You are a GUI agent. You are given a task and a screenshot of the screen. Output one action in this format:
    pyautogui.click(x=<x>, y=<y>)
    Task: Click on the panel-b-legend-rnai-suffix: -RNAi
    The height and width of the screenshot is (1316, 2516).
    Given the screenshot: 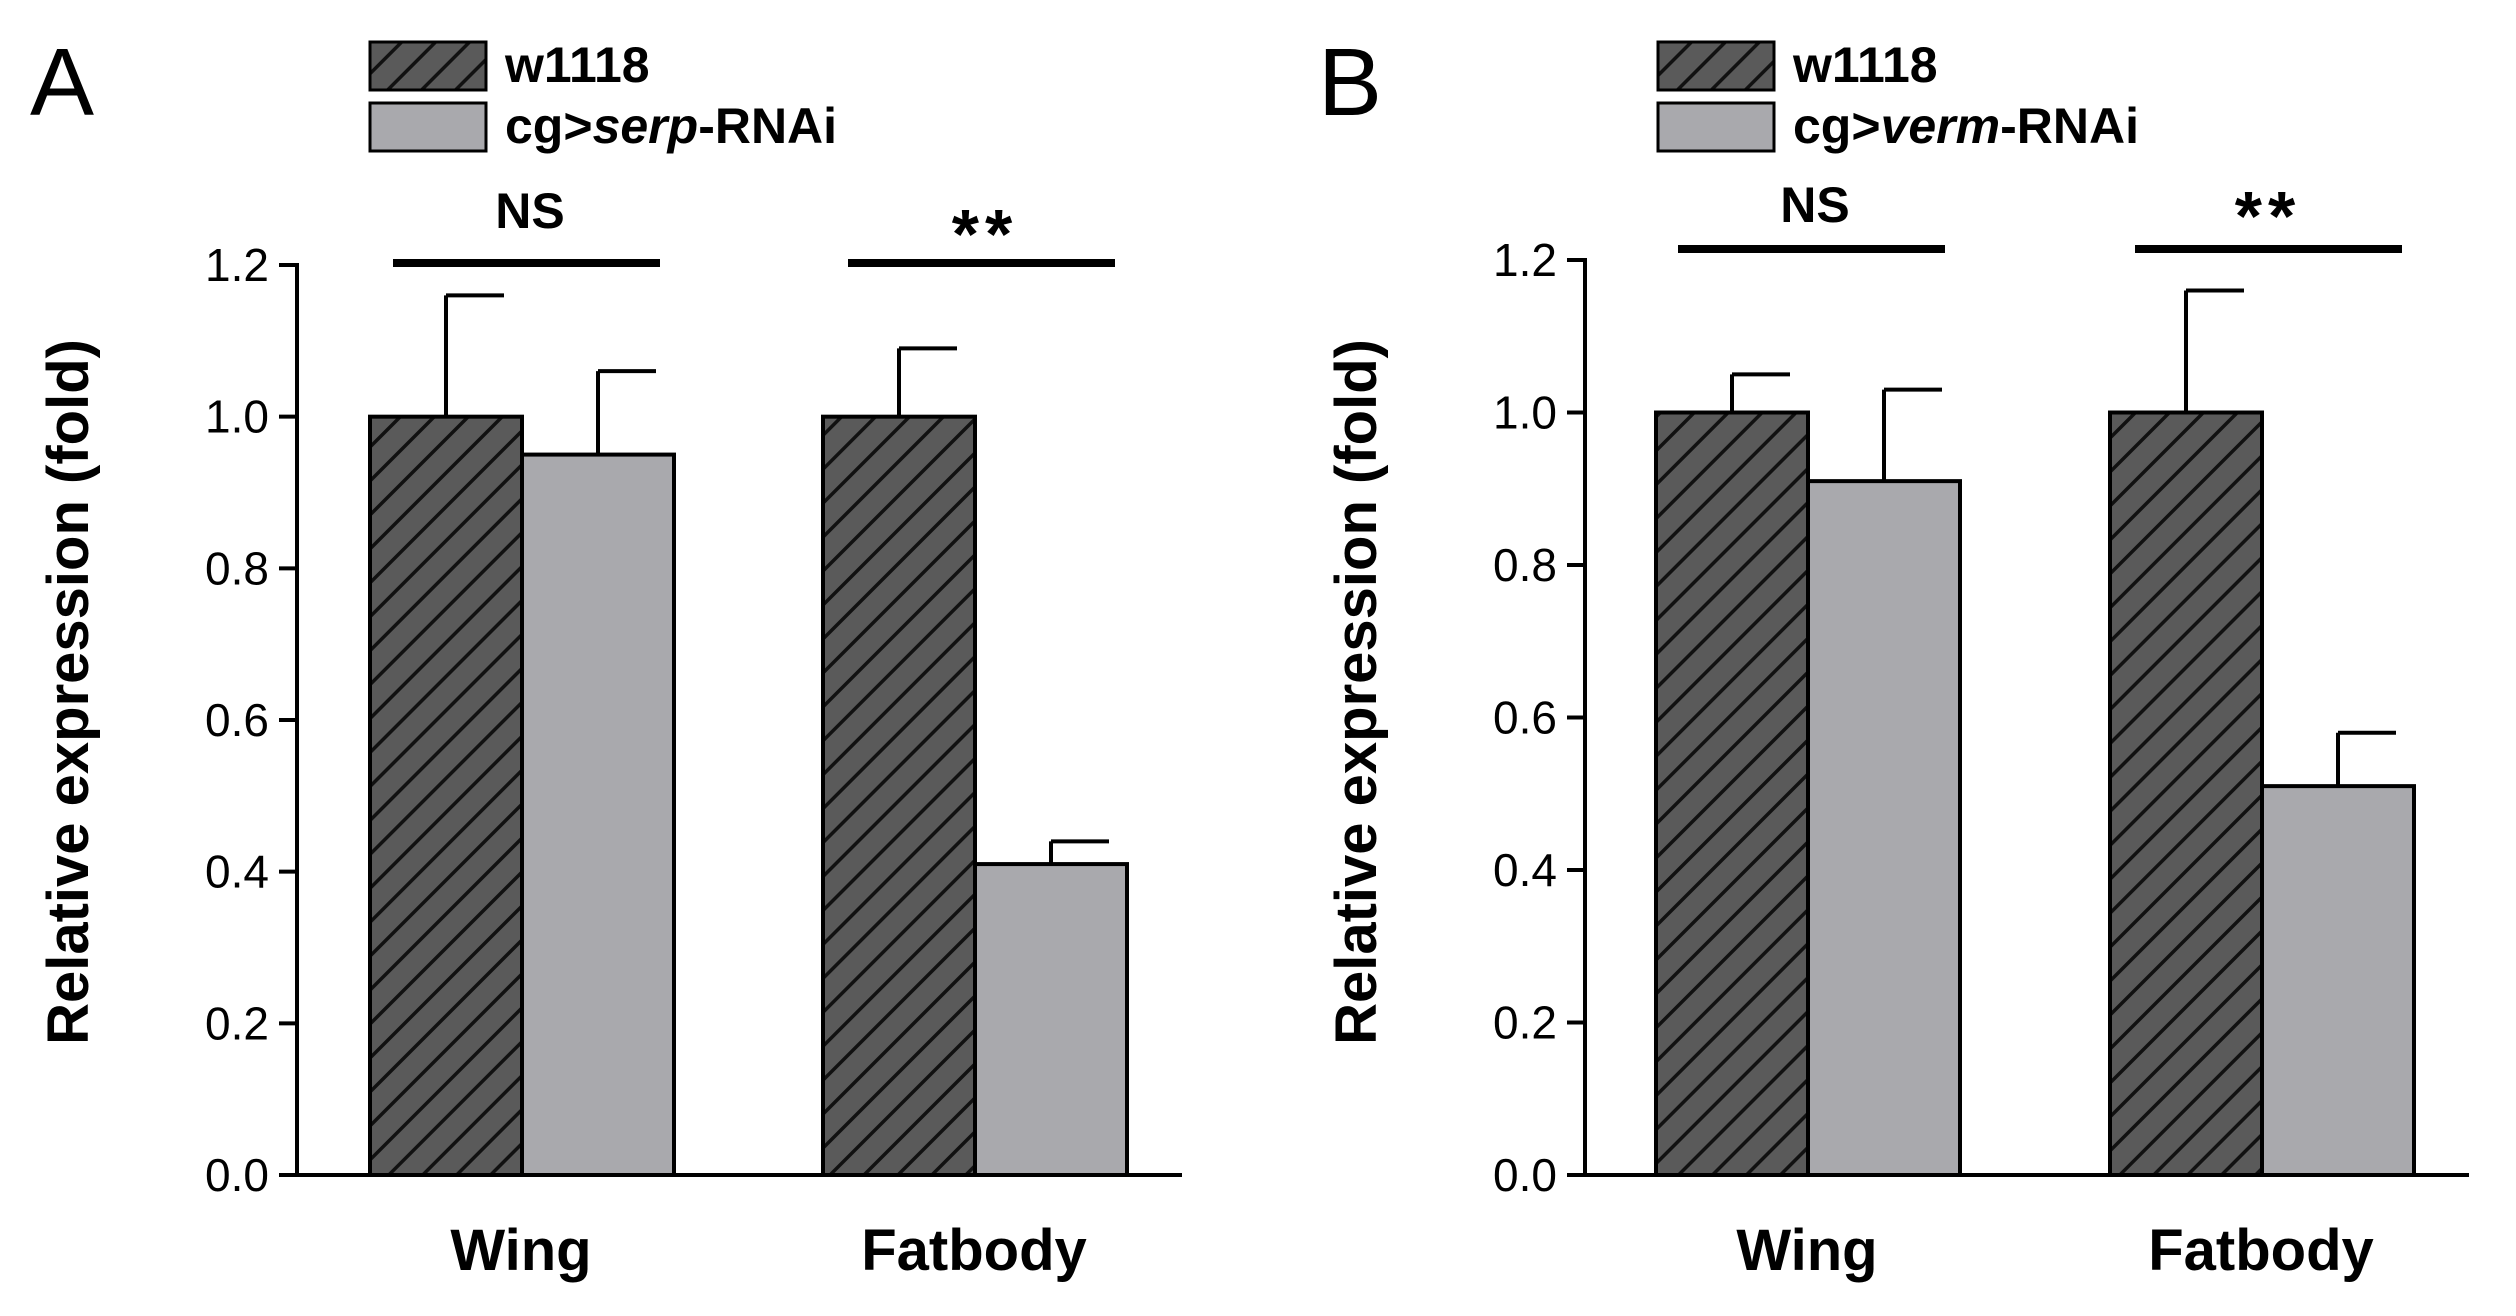 What is the action you would take?
    pyautogui.click(x=2069, y=126)
    